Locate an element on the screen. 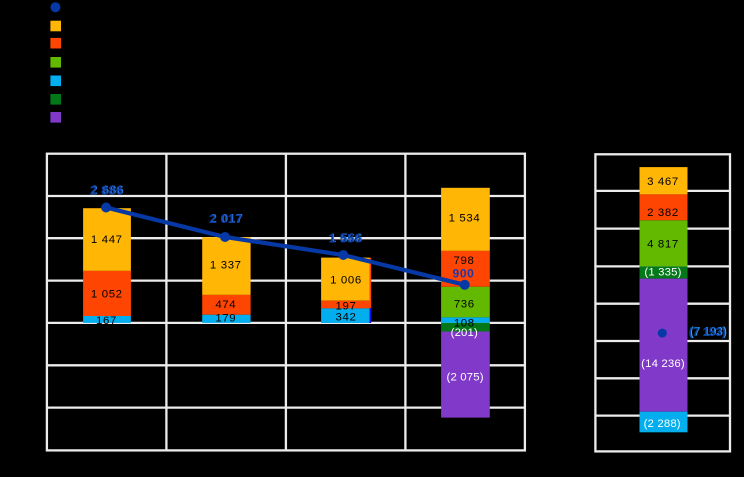  svg-text: (7 153) is located at coordinates (707, 333).